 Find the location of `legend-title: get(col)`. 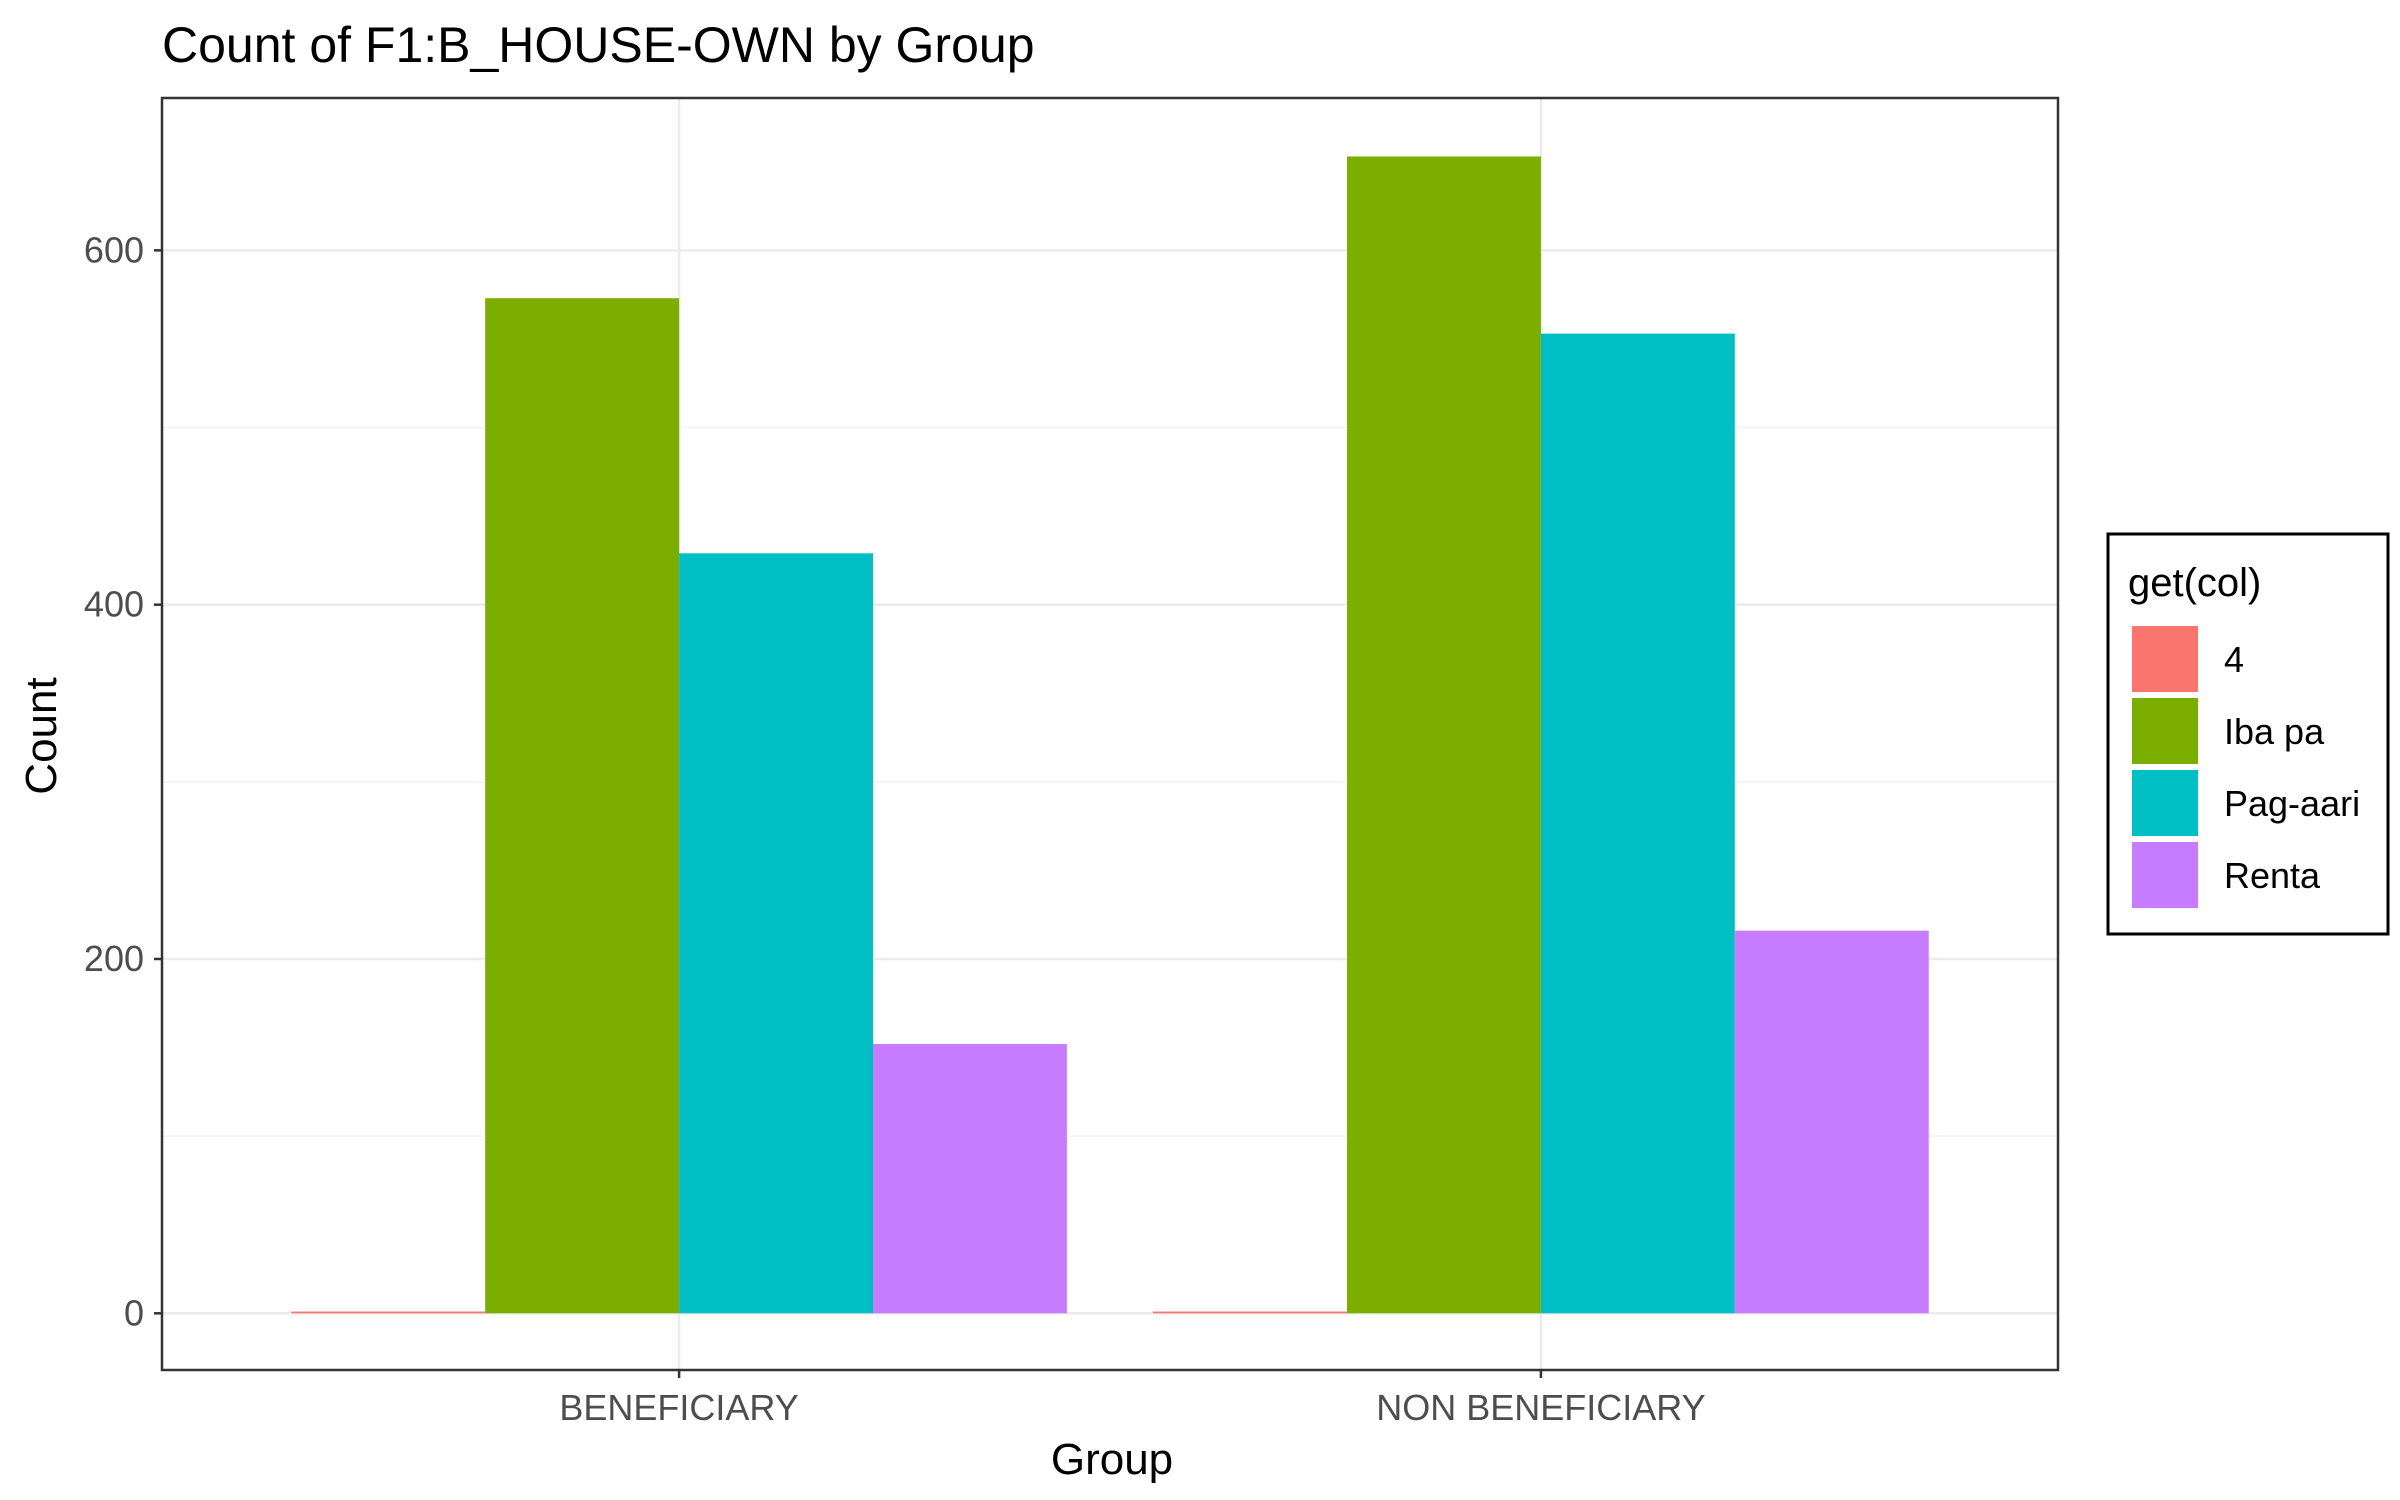

legend-title: get(col) is located at coordinates (2194, 583).